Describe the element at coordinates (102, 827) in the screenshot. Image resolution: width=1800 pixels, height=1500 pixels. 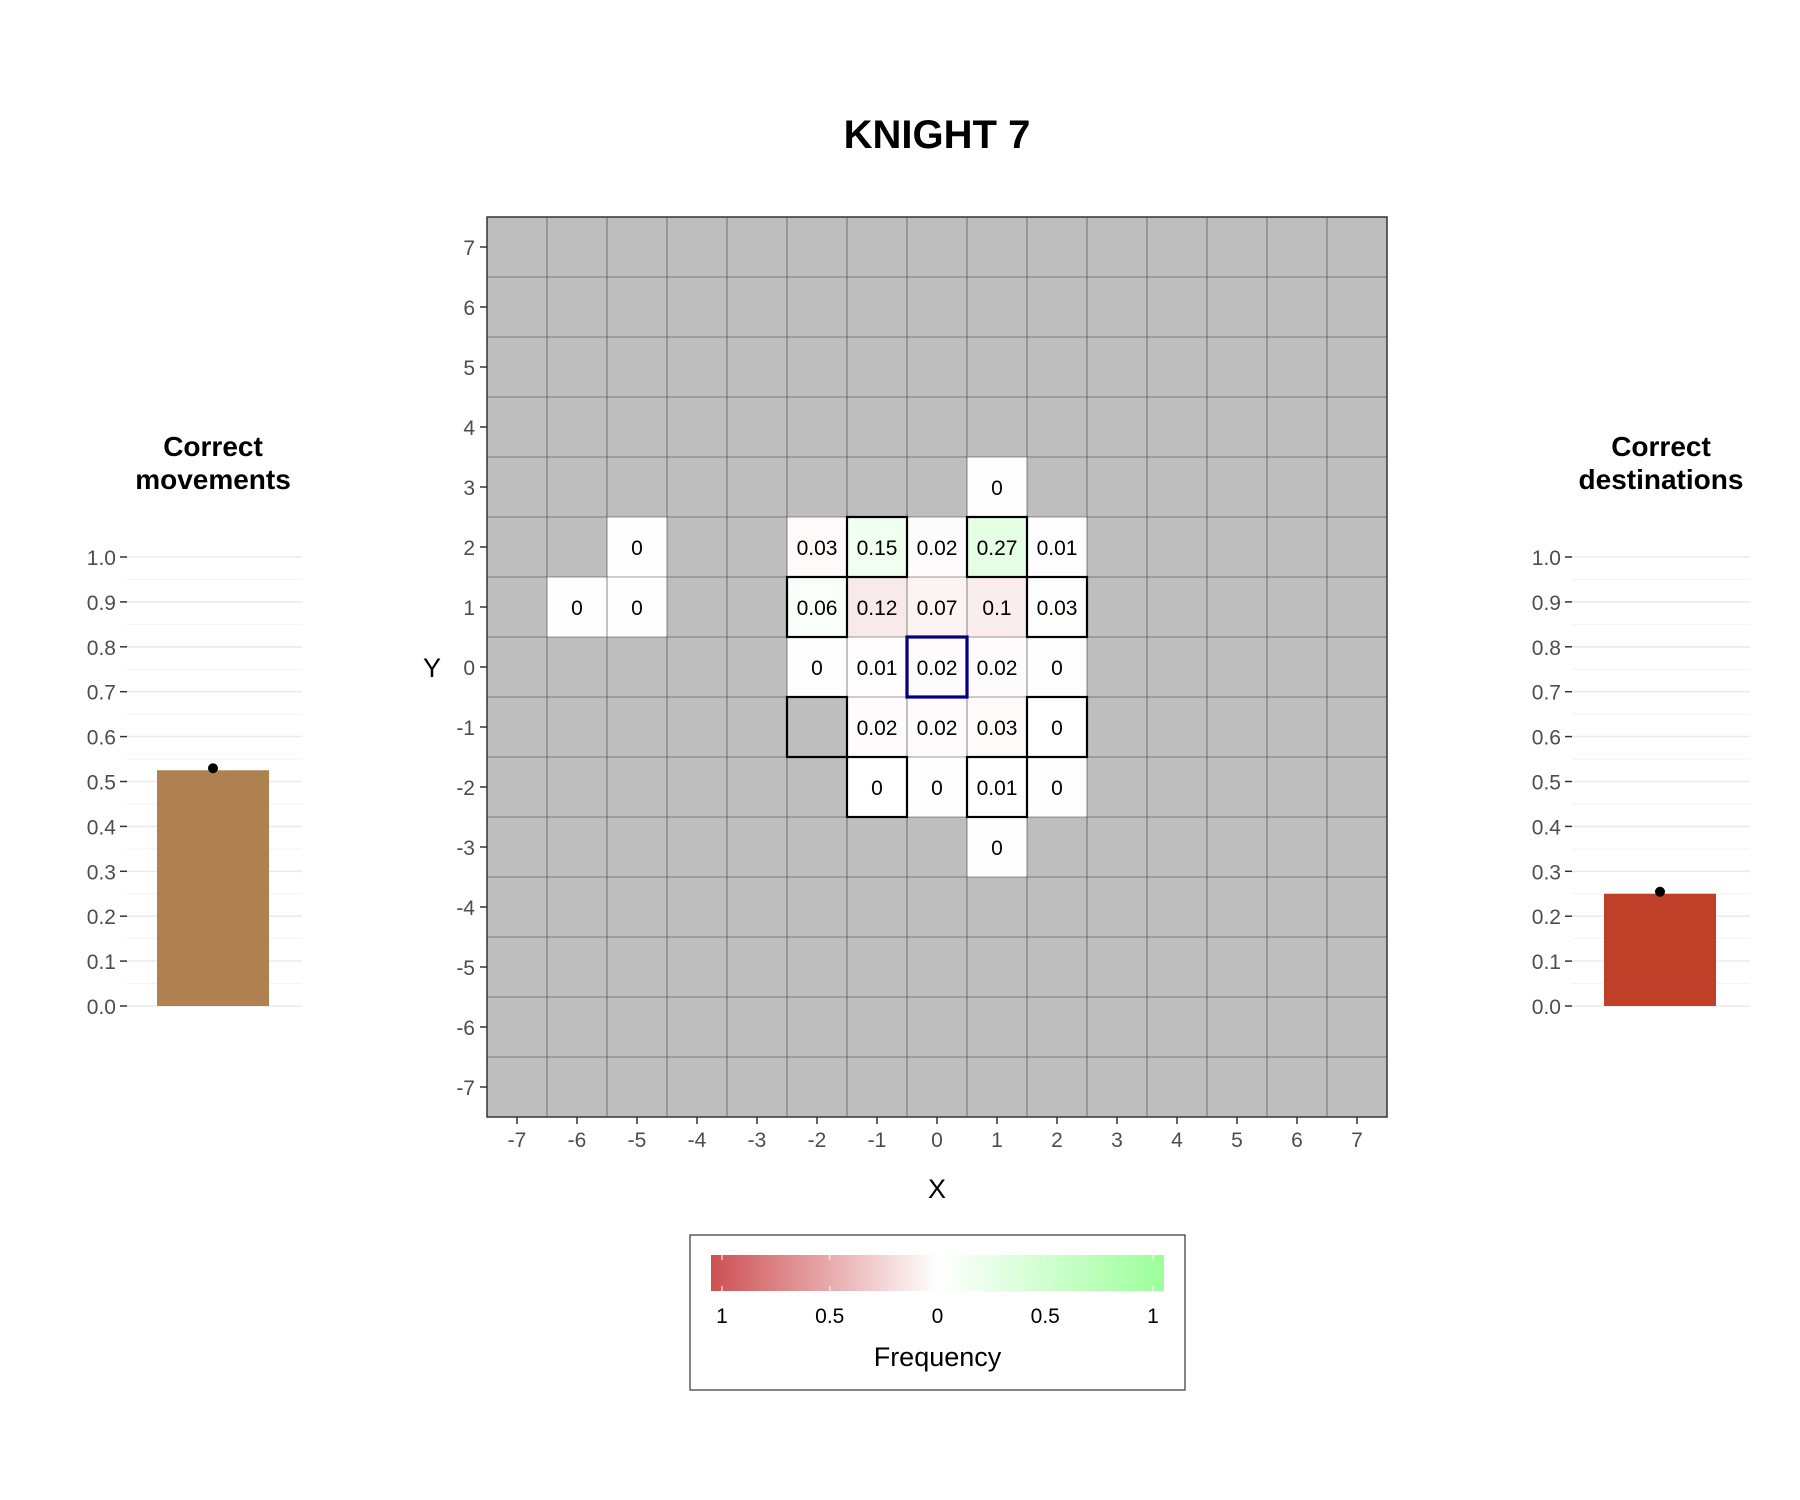
I see `y-tick-label: 0.4` at that location.